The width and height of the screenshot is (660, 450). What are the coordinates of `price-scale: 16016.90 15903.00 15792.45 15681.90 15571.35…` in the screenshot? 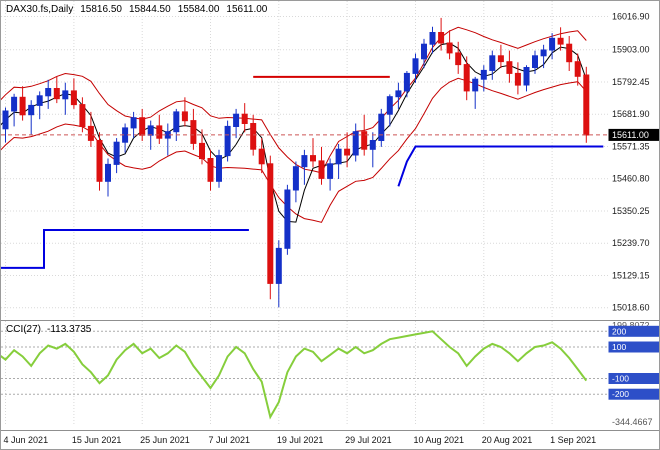 It's located at (634, 162).